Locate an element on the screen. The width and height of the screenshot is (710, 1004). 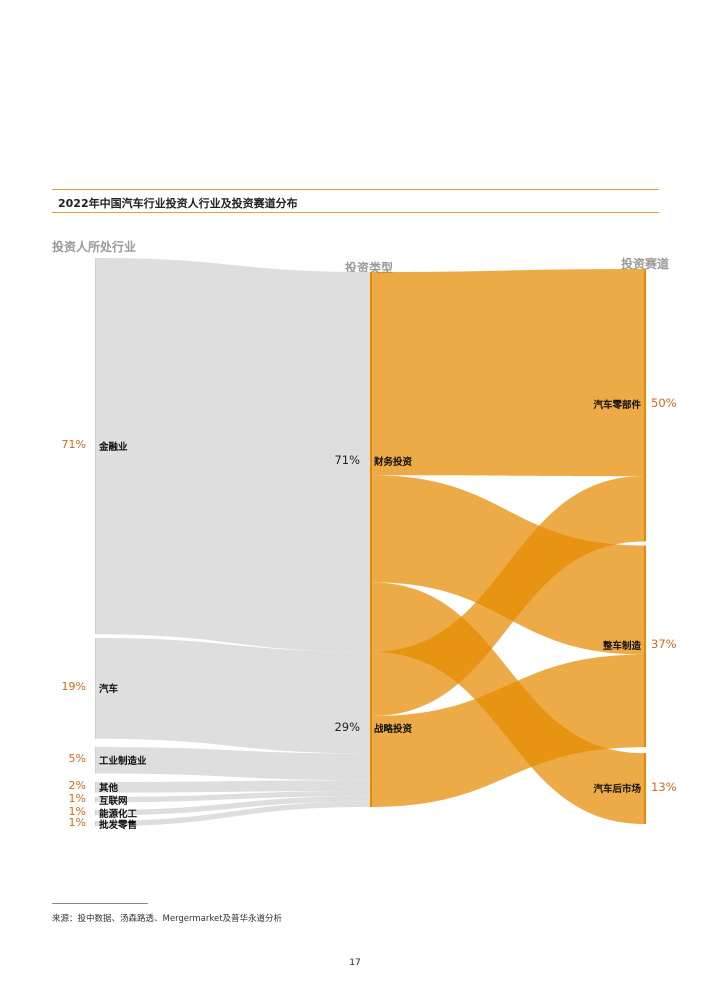
left-label-6: 批发零售 is located at coordinates (118, 825).